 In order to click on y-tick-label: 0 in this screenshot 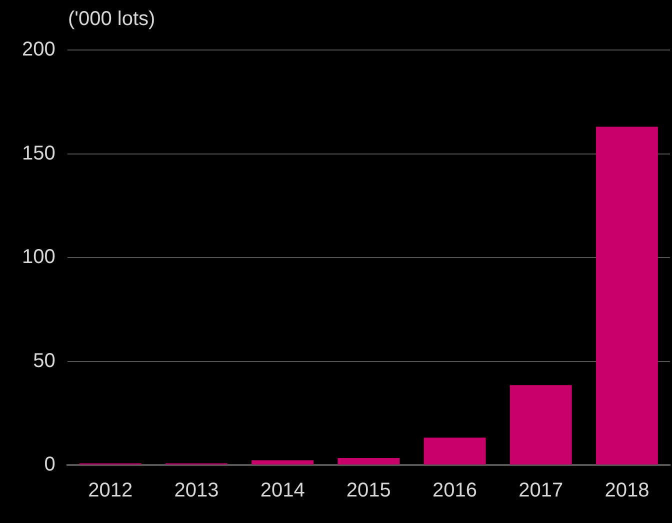, I will do `click(50, 465)`.